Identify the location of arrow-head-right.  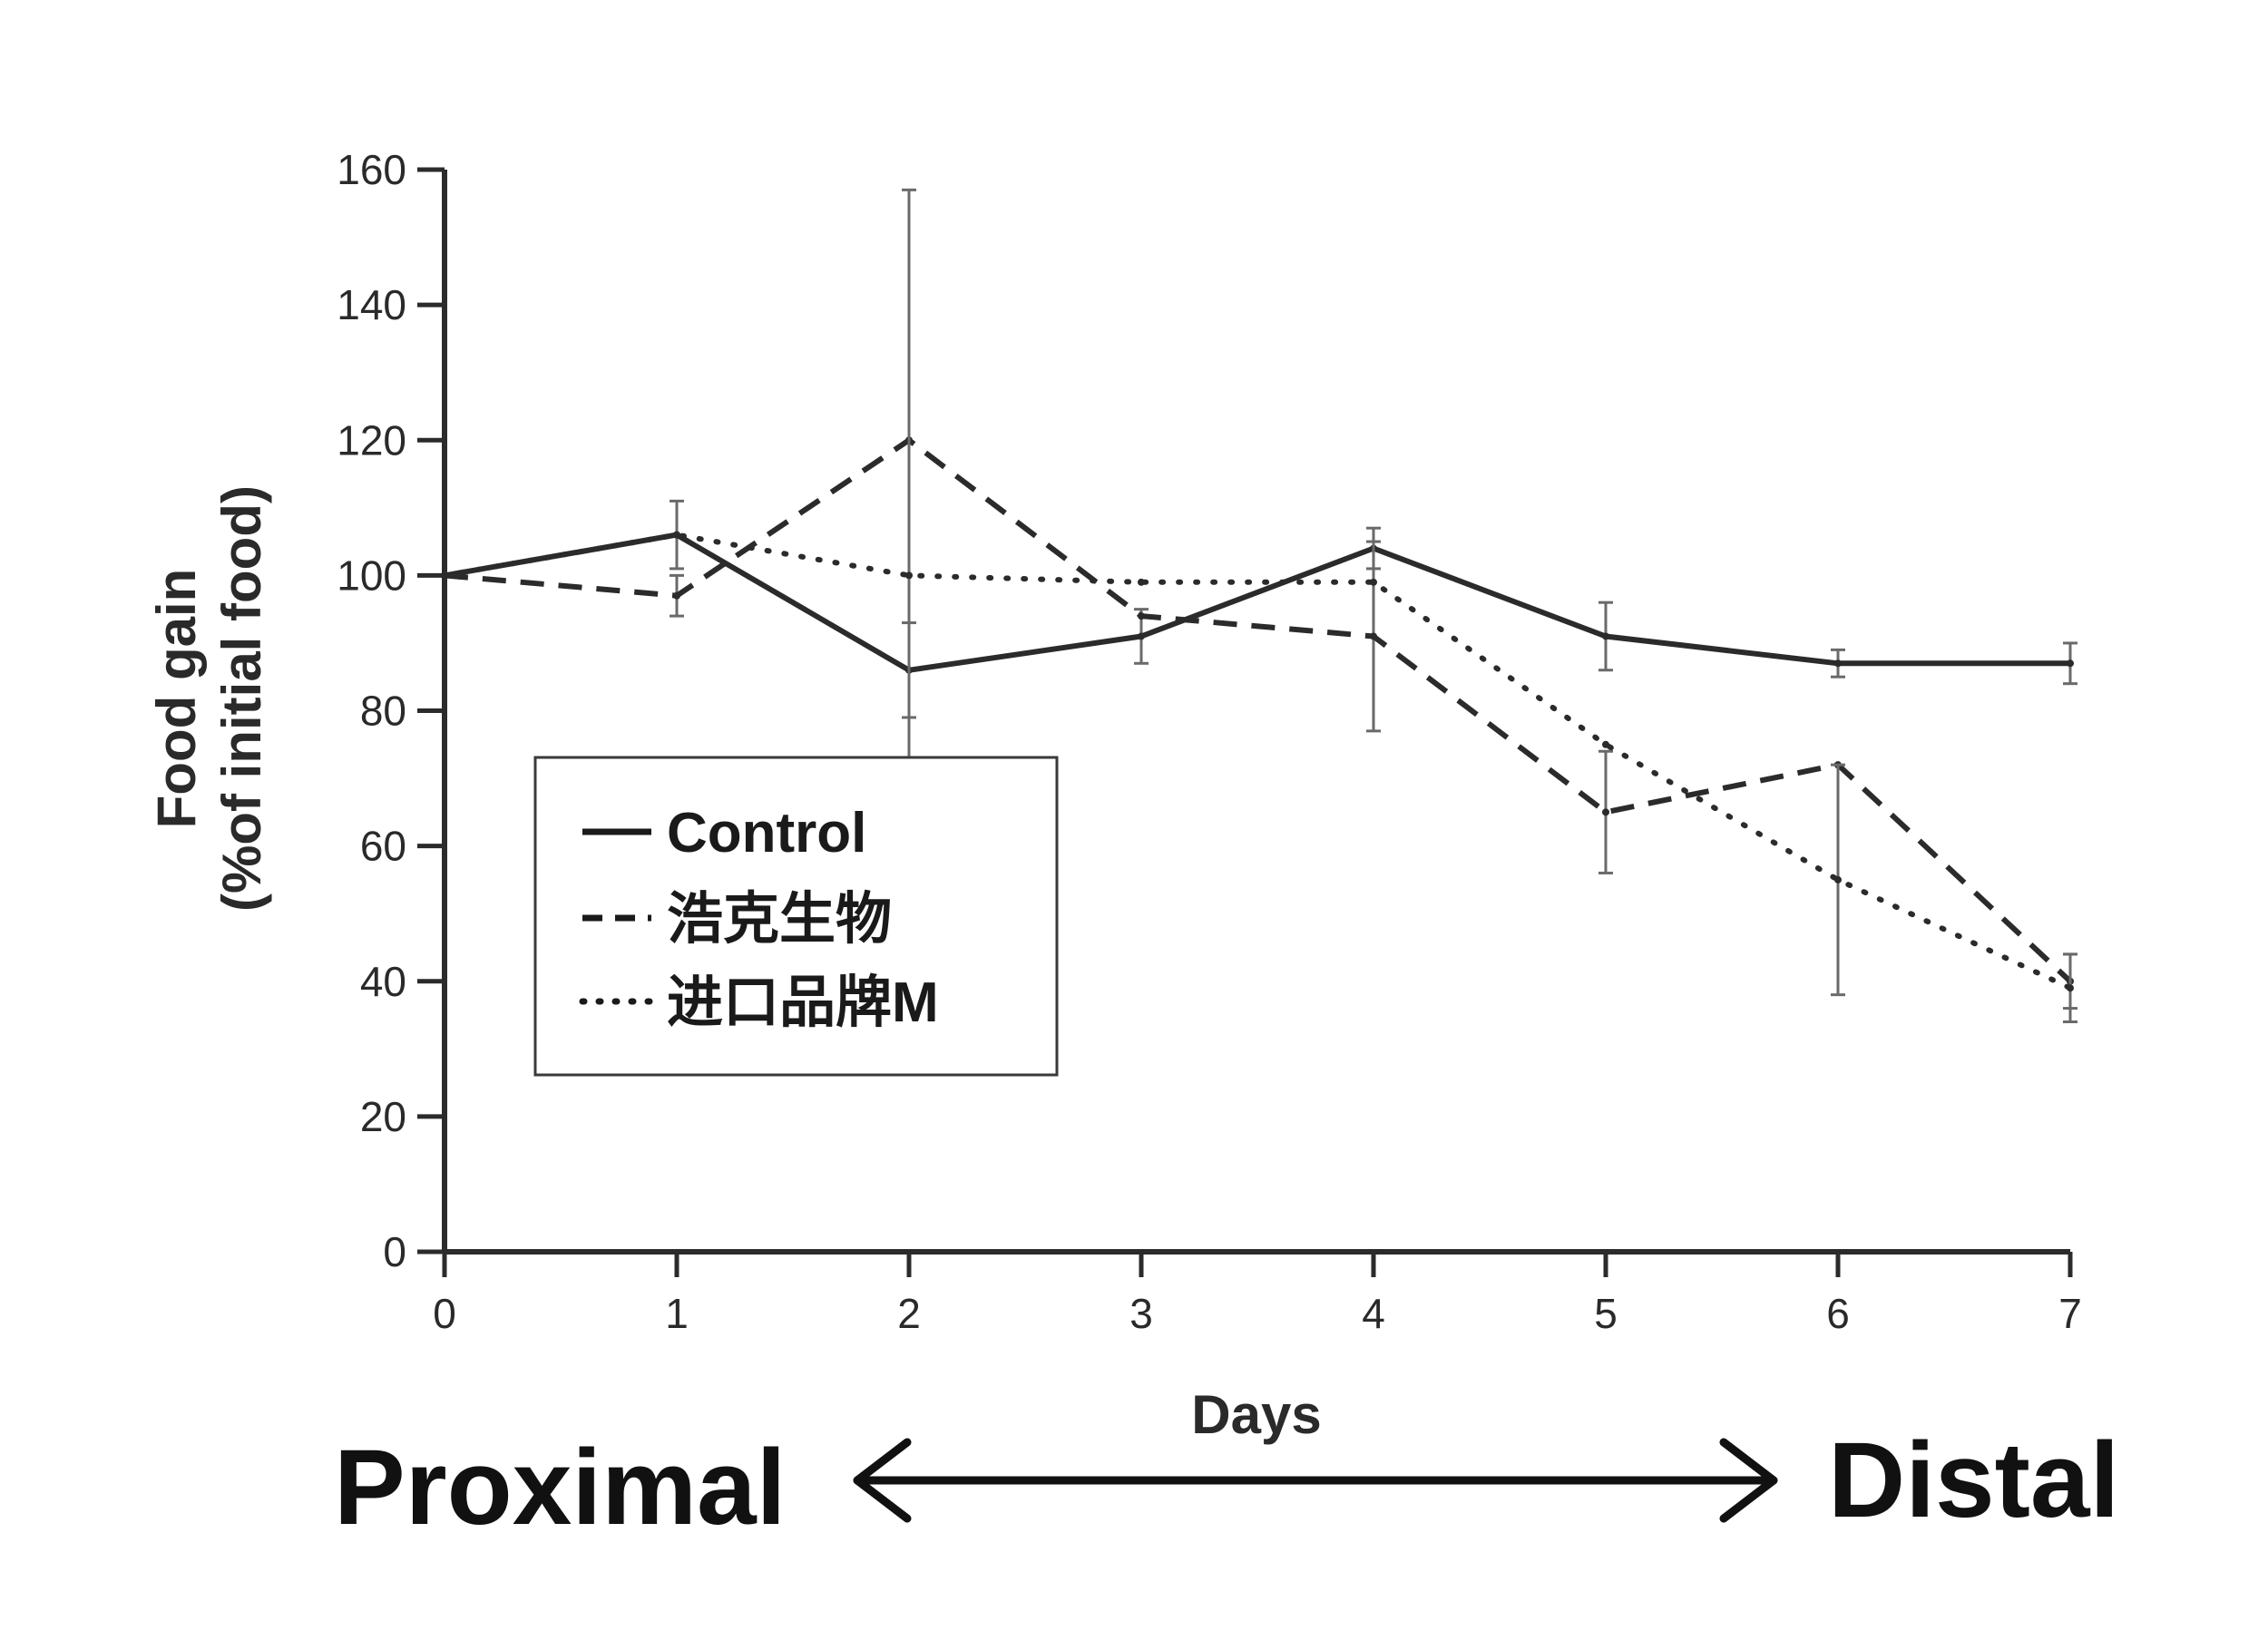
(1748, 1481).